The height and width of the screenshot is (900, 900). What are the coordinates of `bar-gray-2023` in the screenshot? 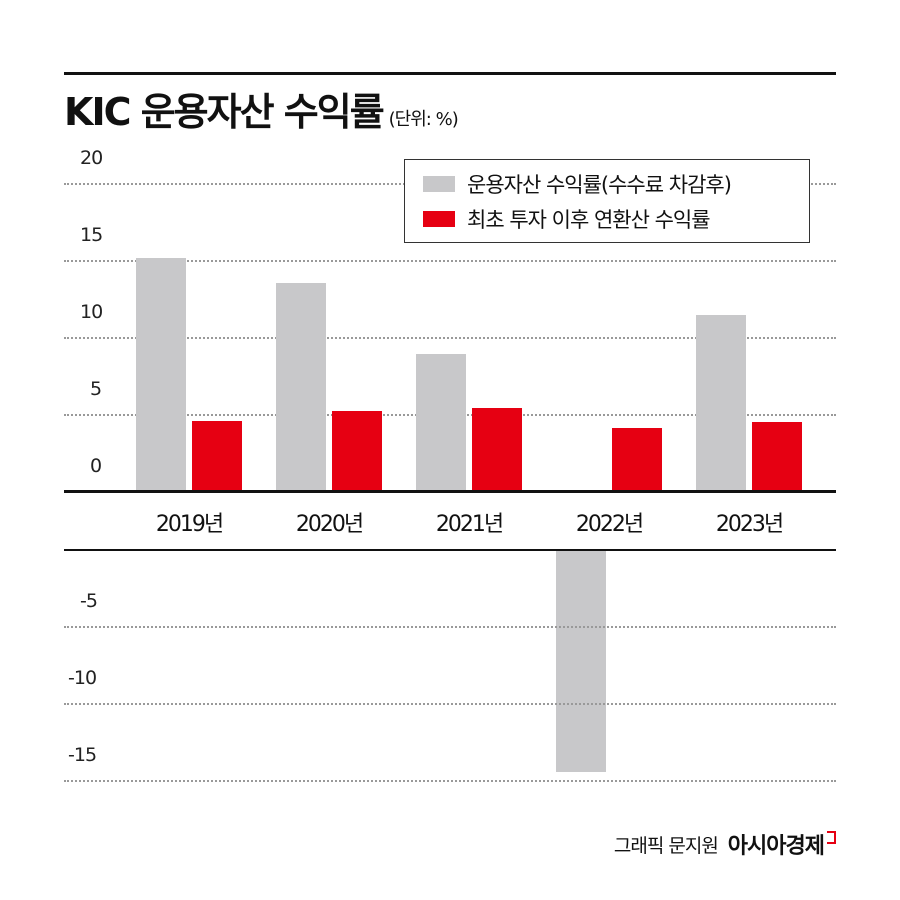 It's located at (721, 403).